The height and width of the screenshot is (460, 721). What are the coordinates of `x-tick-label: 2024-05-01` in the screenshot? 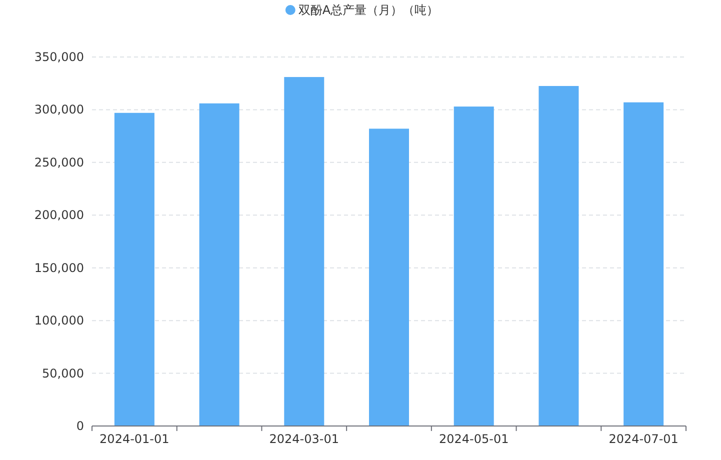 It's located at (473, 439).